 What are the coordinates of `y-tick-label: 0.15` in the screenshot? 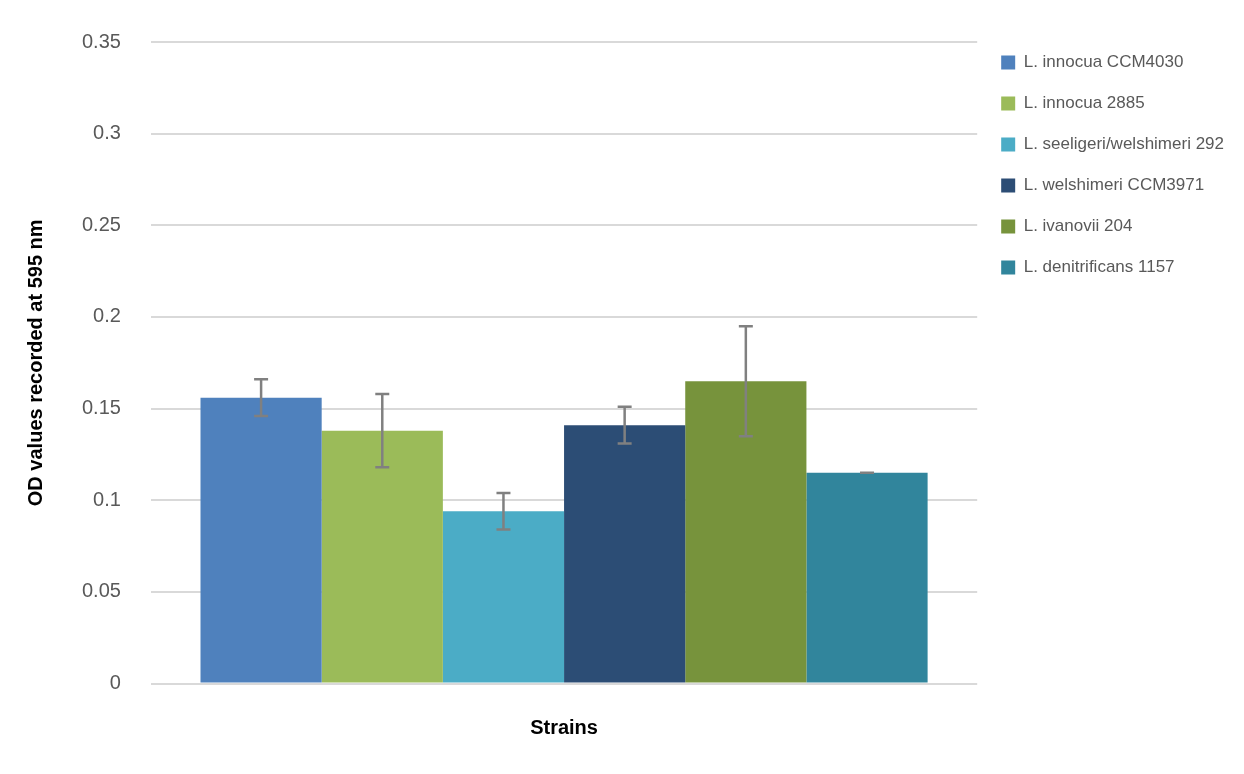 It's located at (101, 407).